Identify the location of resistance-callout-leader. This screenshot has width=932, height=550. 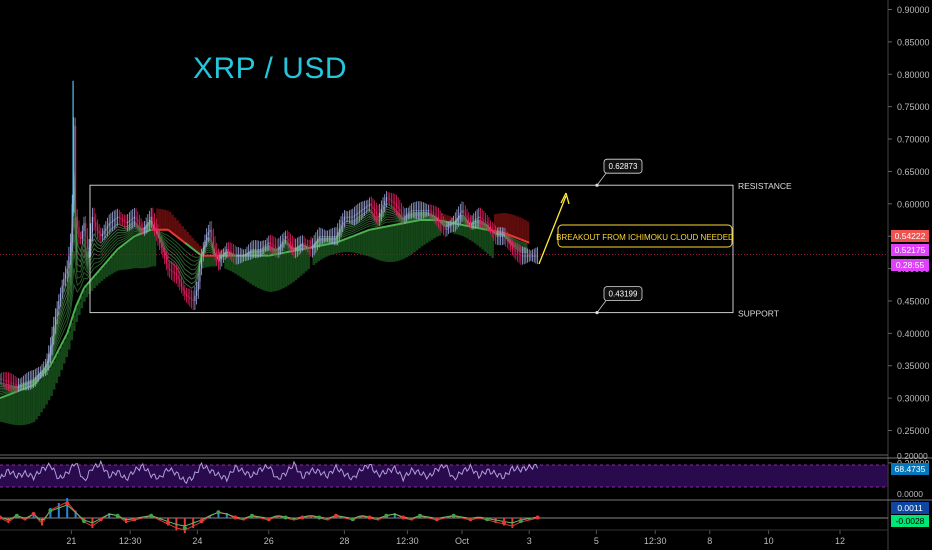
(601, 179).